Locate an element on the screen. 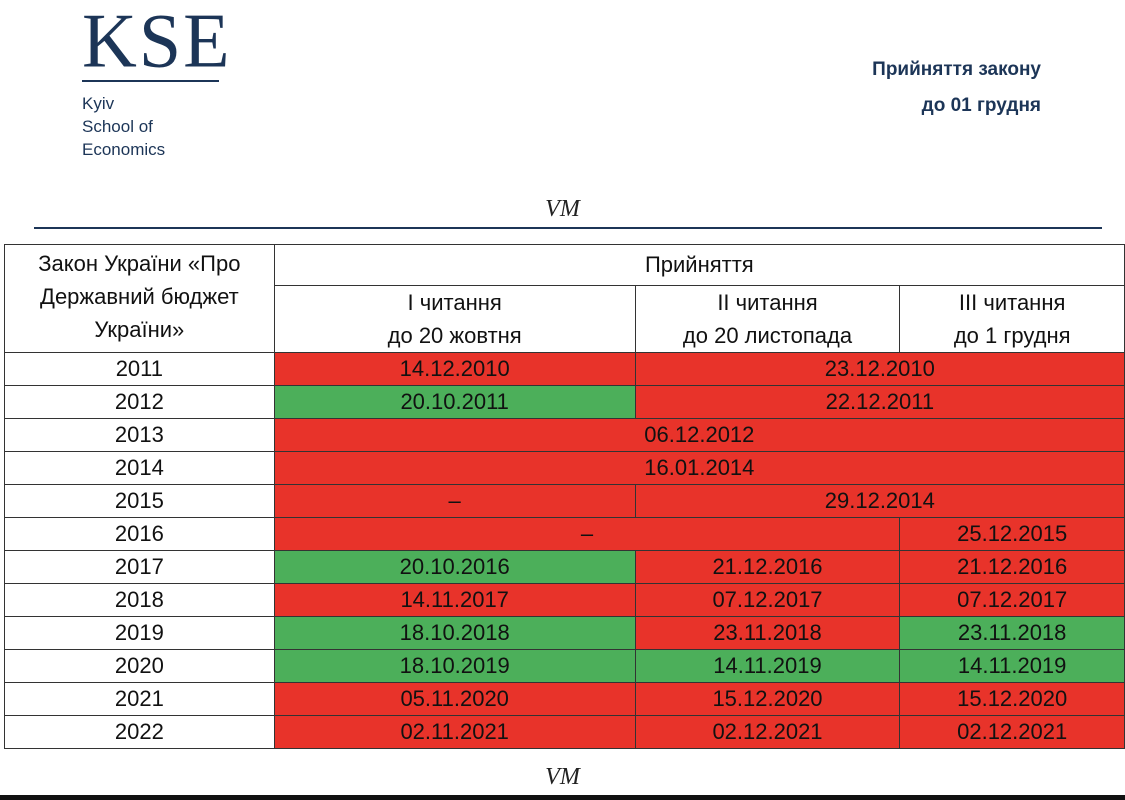 This screenshot has width=1125, height=800. table-row: 2013 06.12.2012 is located at coordinates (564, 435).